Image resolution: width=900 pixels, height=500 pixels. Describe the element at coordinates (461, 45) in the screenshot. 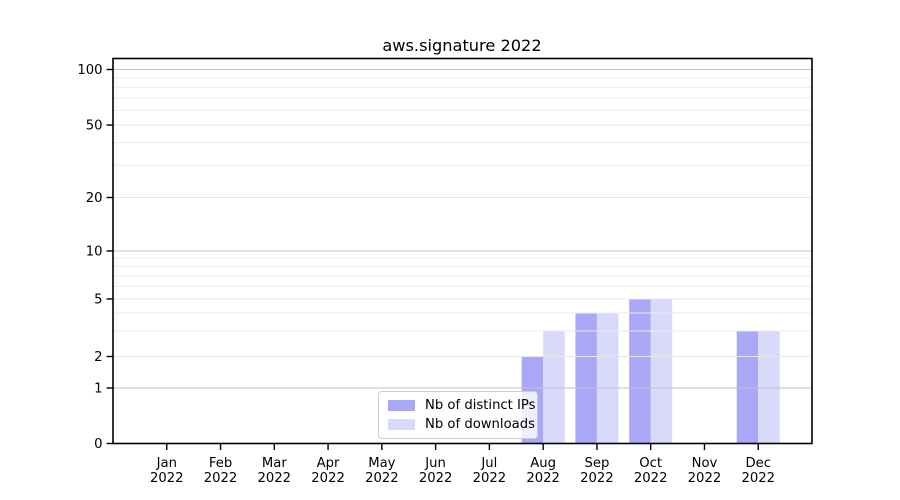

I see `chart-title: aws.signature 2022` at that location.